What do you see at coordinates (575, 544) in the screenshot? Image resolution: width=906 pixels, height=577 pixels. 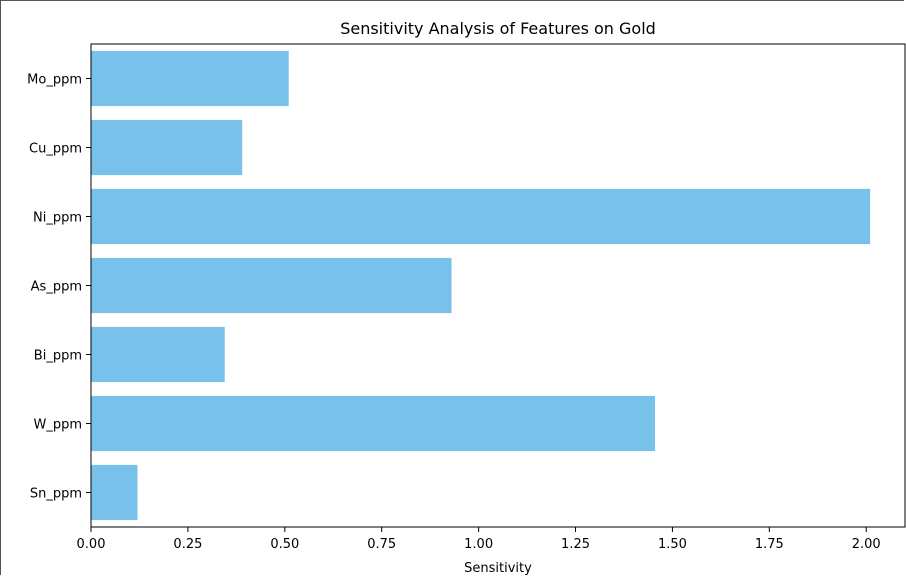 I see `x-tick-label: 1.25` at bounding box center [575, 544].